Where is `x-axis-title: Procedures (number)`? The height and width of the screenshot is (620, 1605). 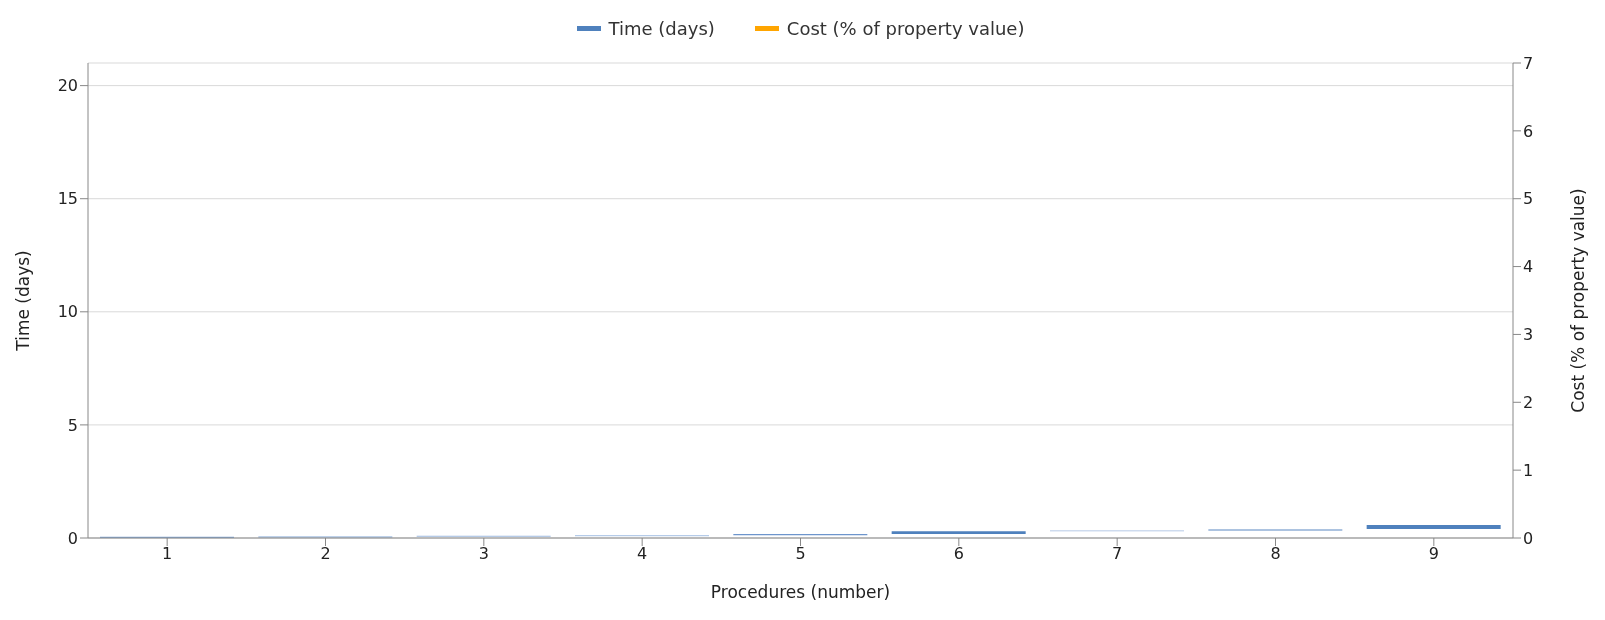
x-axis-title: Procedures (number) is located at coordinates (800, 592).